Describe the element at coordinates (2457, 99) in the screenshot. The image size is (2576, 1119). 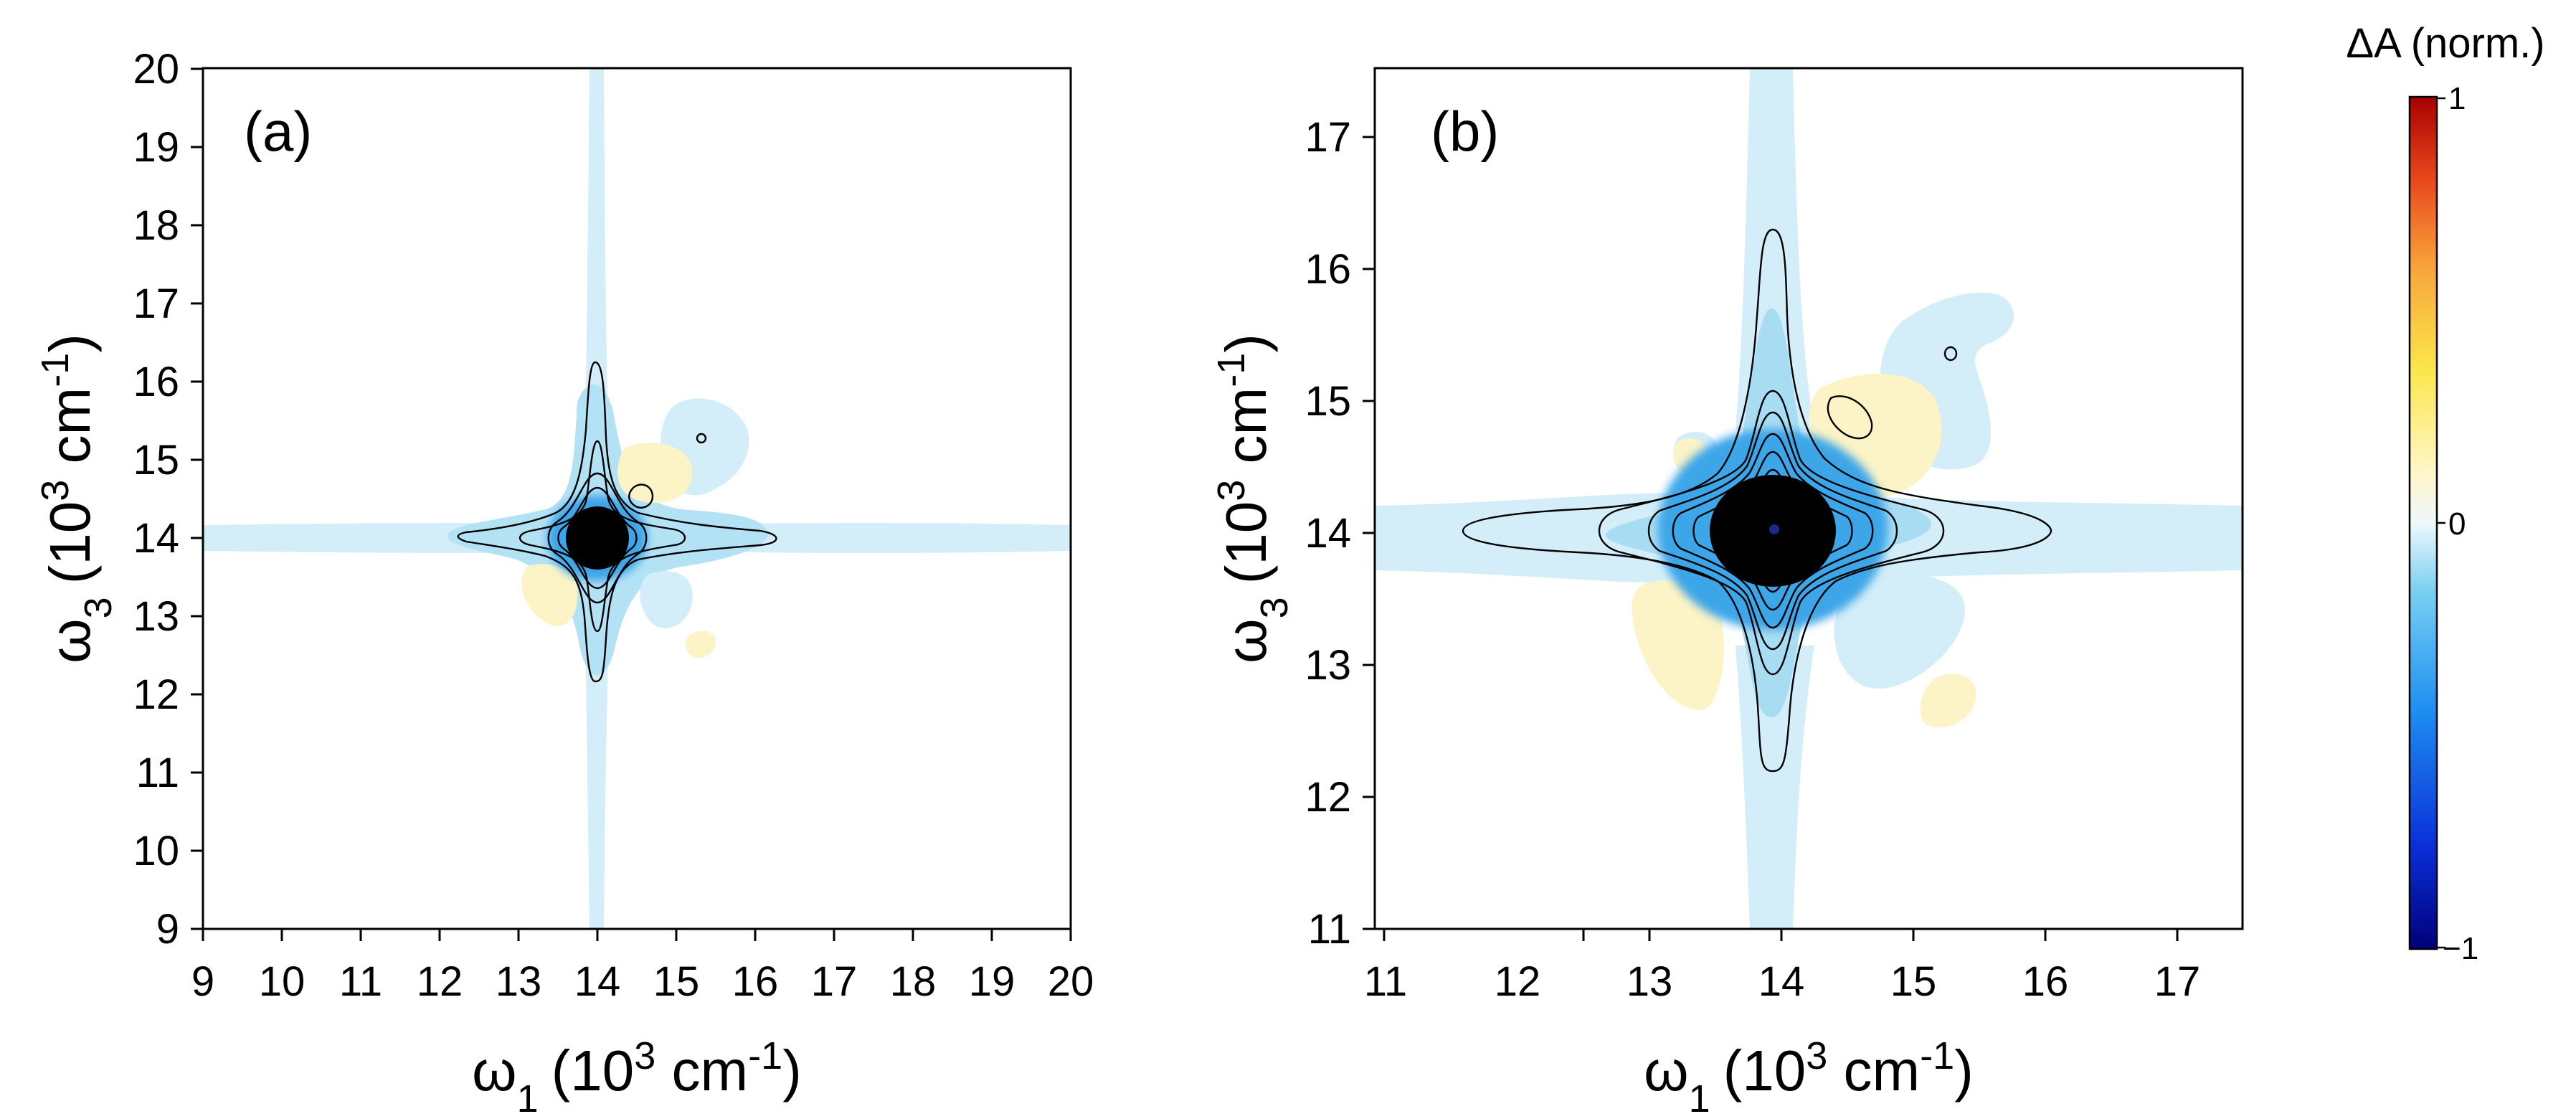
I see `colorbar-tick-label-max: 1` at that location.